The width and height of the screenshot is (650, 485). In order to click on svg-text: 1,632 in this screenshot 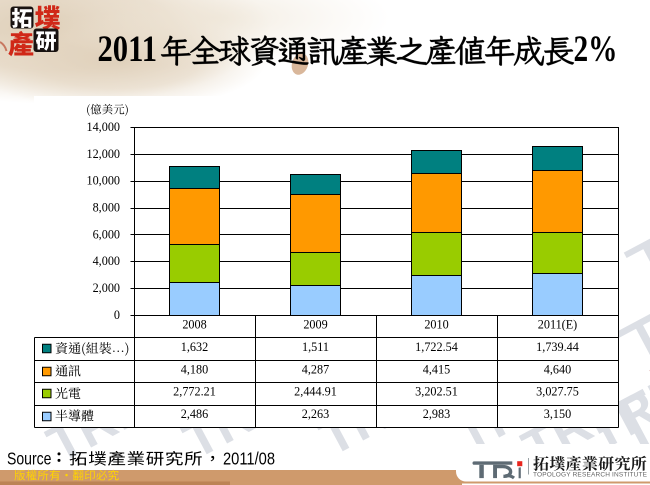, I will do `click(194, 347)`.